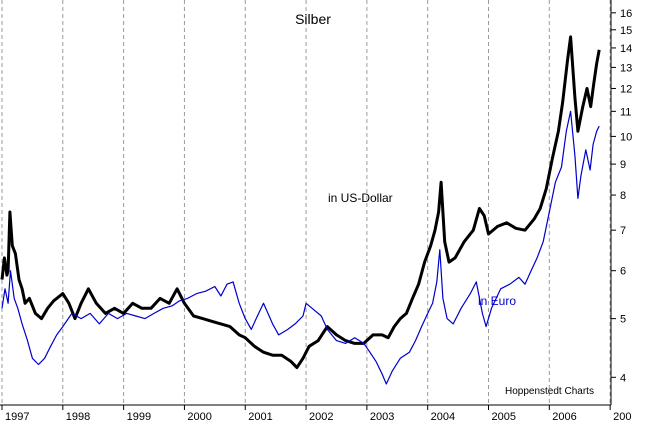  What do you see at coordinates (623, 272) in the screenshot?
I see `y-tick-label-6: 6` at bounding box center [623, 272].